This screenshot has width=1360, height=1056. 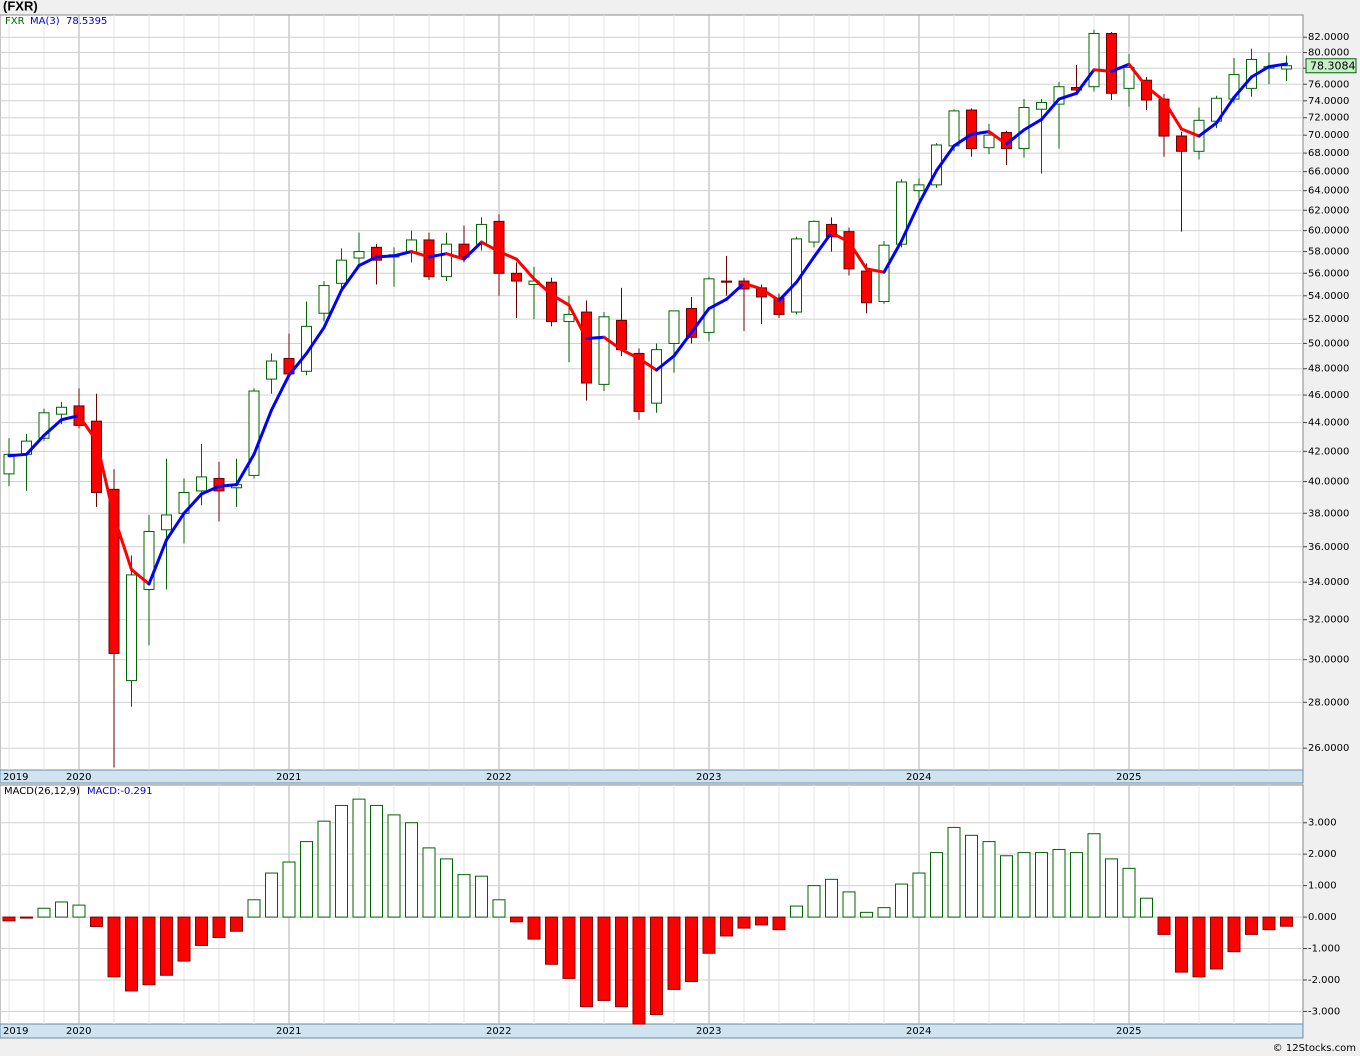 I want to click on y-tick-label: 38.0000, so click(x=1328, y=513).